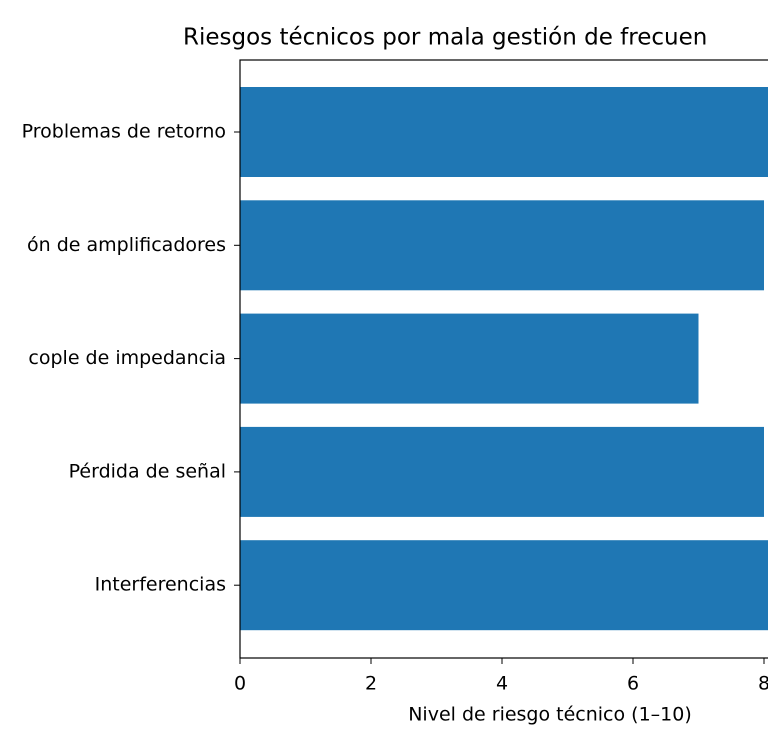 The width and height of the screenshot is (768, 750). What do you see at coordinates (240, 684) in the screenshot?
I see `x-tick-label: 0` at bounding box center [240, 684].